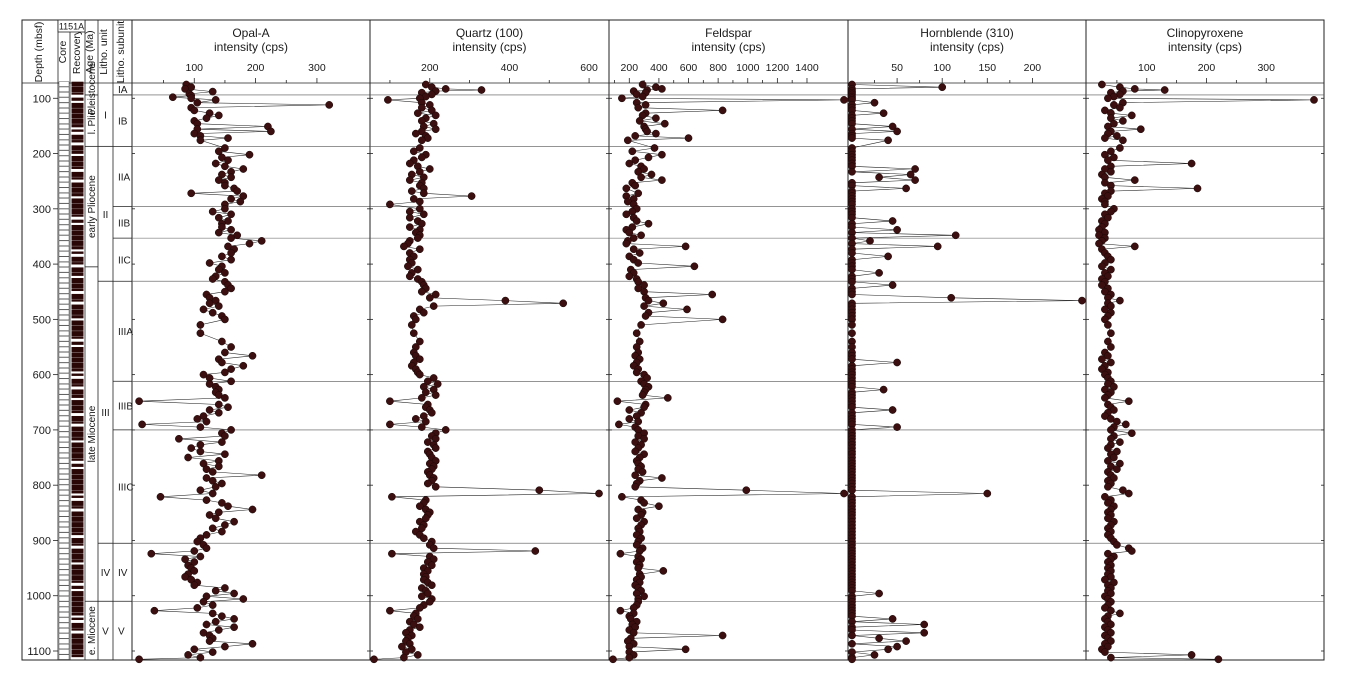 Image resolution: width=1348 pixels, height=678 pixels. I want to click on subunit-label: IIC, so click(124, 261).